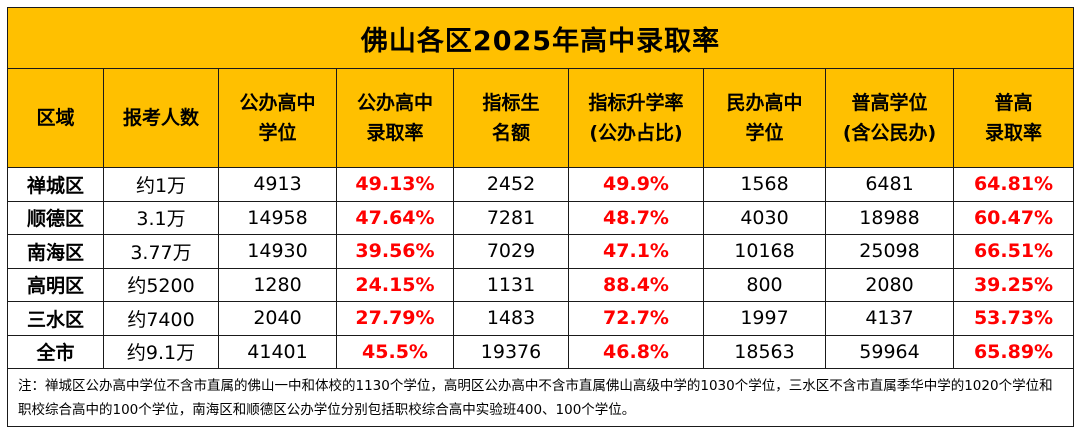  Describe the element at coordinates (764, 103) in the screenshot. I see `header-line: 民办高中` at that location.